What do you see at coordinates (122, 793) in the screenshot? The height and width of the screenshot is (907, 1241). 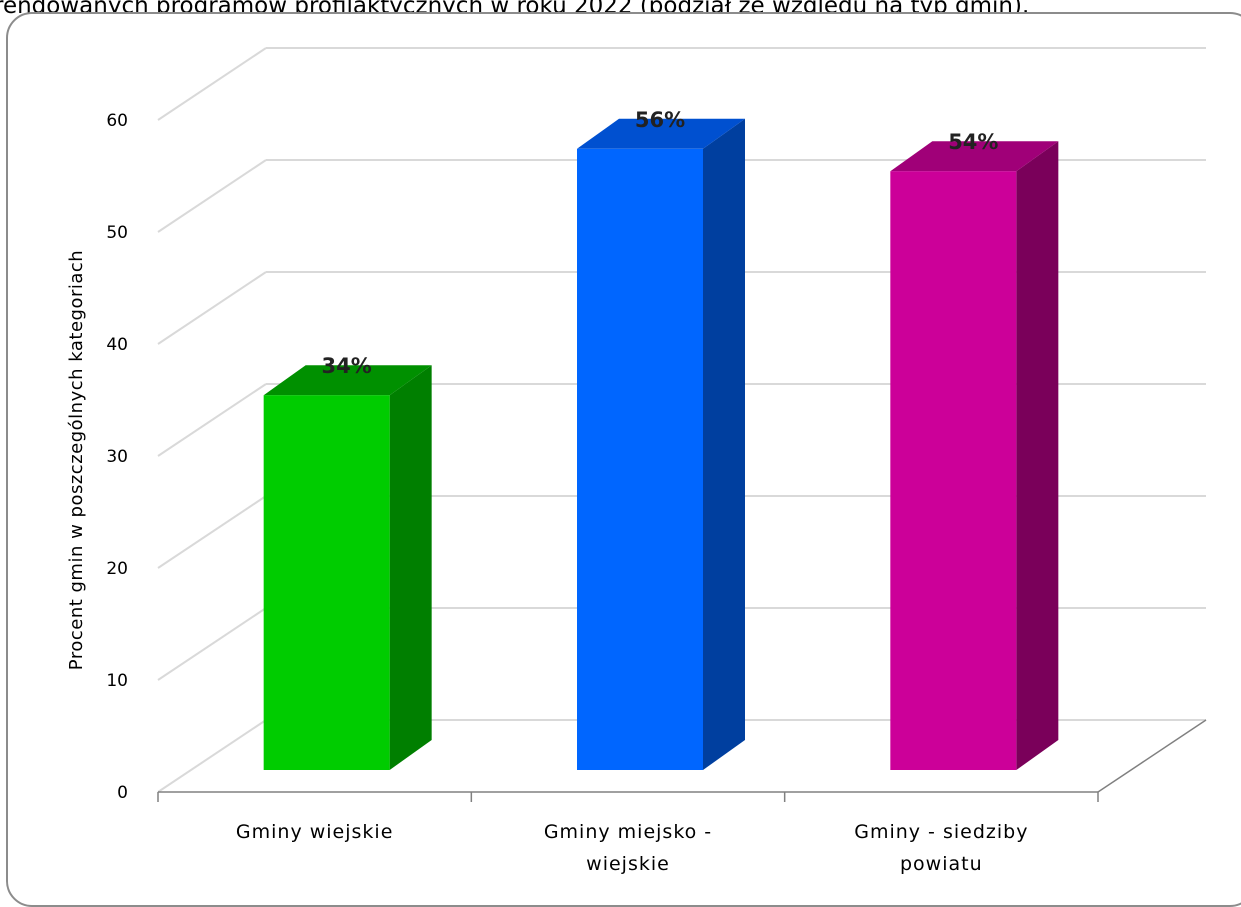 I see `y-tick-label: 0` at bounding box center [122, 793].